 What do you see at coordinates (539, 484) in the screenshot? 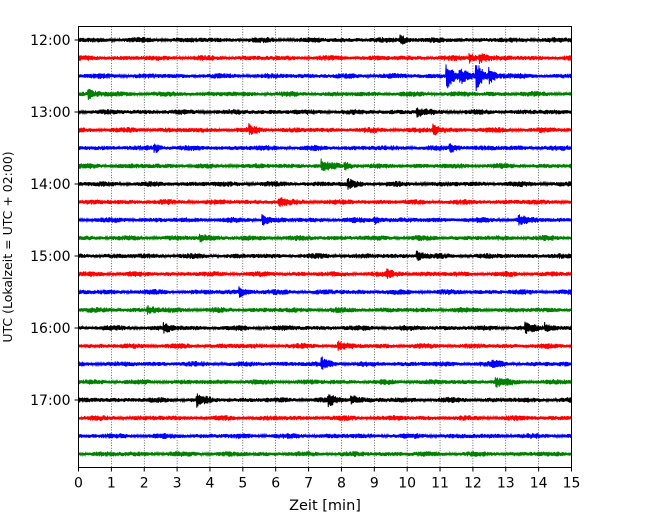
I see `x-tick-label: 14` at bounding box center [539, 484].